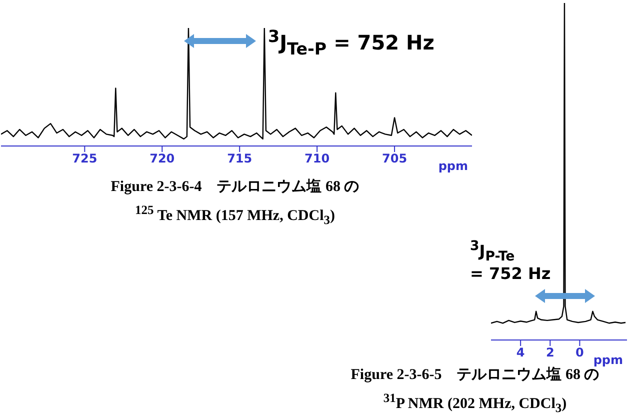 The width and height of the screenshot is (630, 419). Describe the element at coordinates (162, 159) in the screenshot. I see `x-tick-label: 720` at that location.